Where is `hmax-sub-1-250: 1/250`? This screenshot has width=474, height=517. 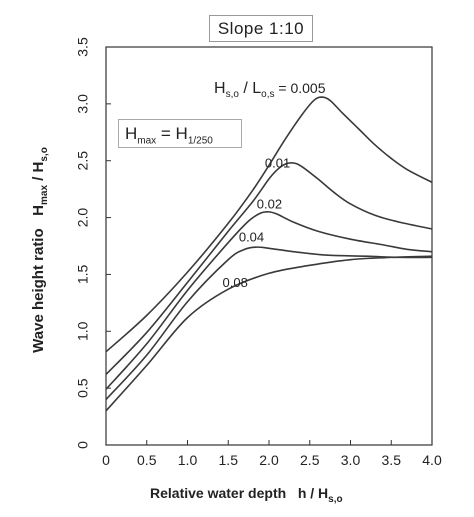 hmax-sub-1-250: 1/250 is located at coordinates (200, 141).